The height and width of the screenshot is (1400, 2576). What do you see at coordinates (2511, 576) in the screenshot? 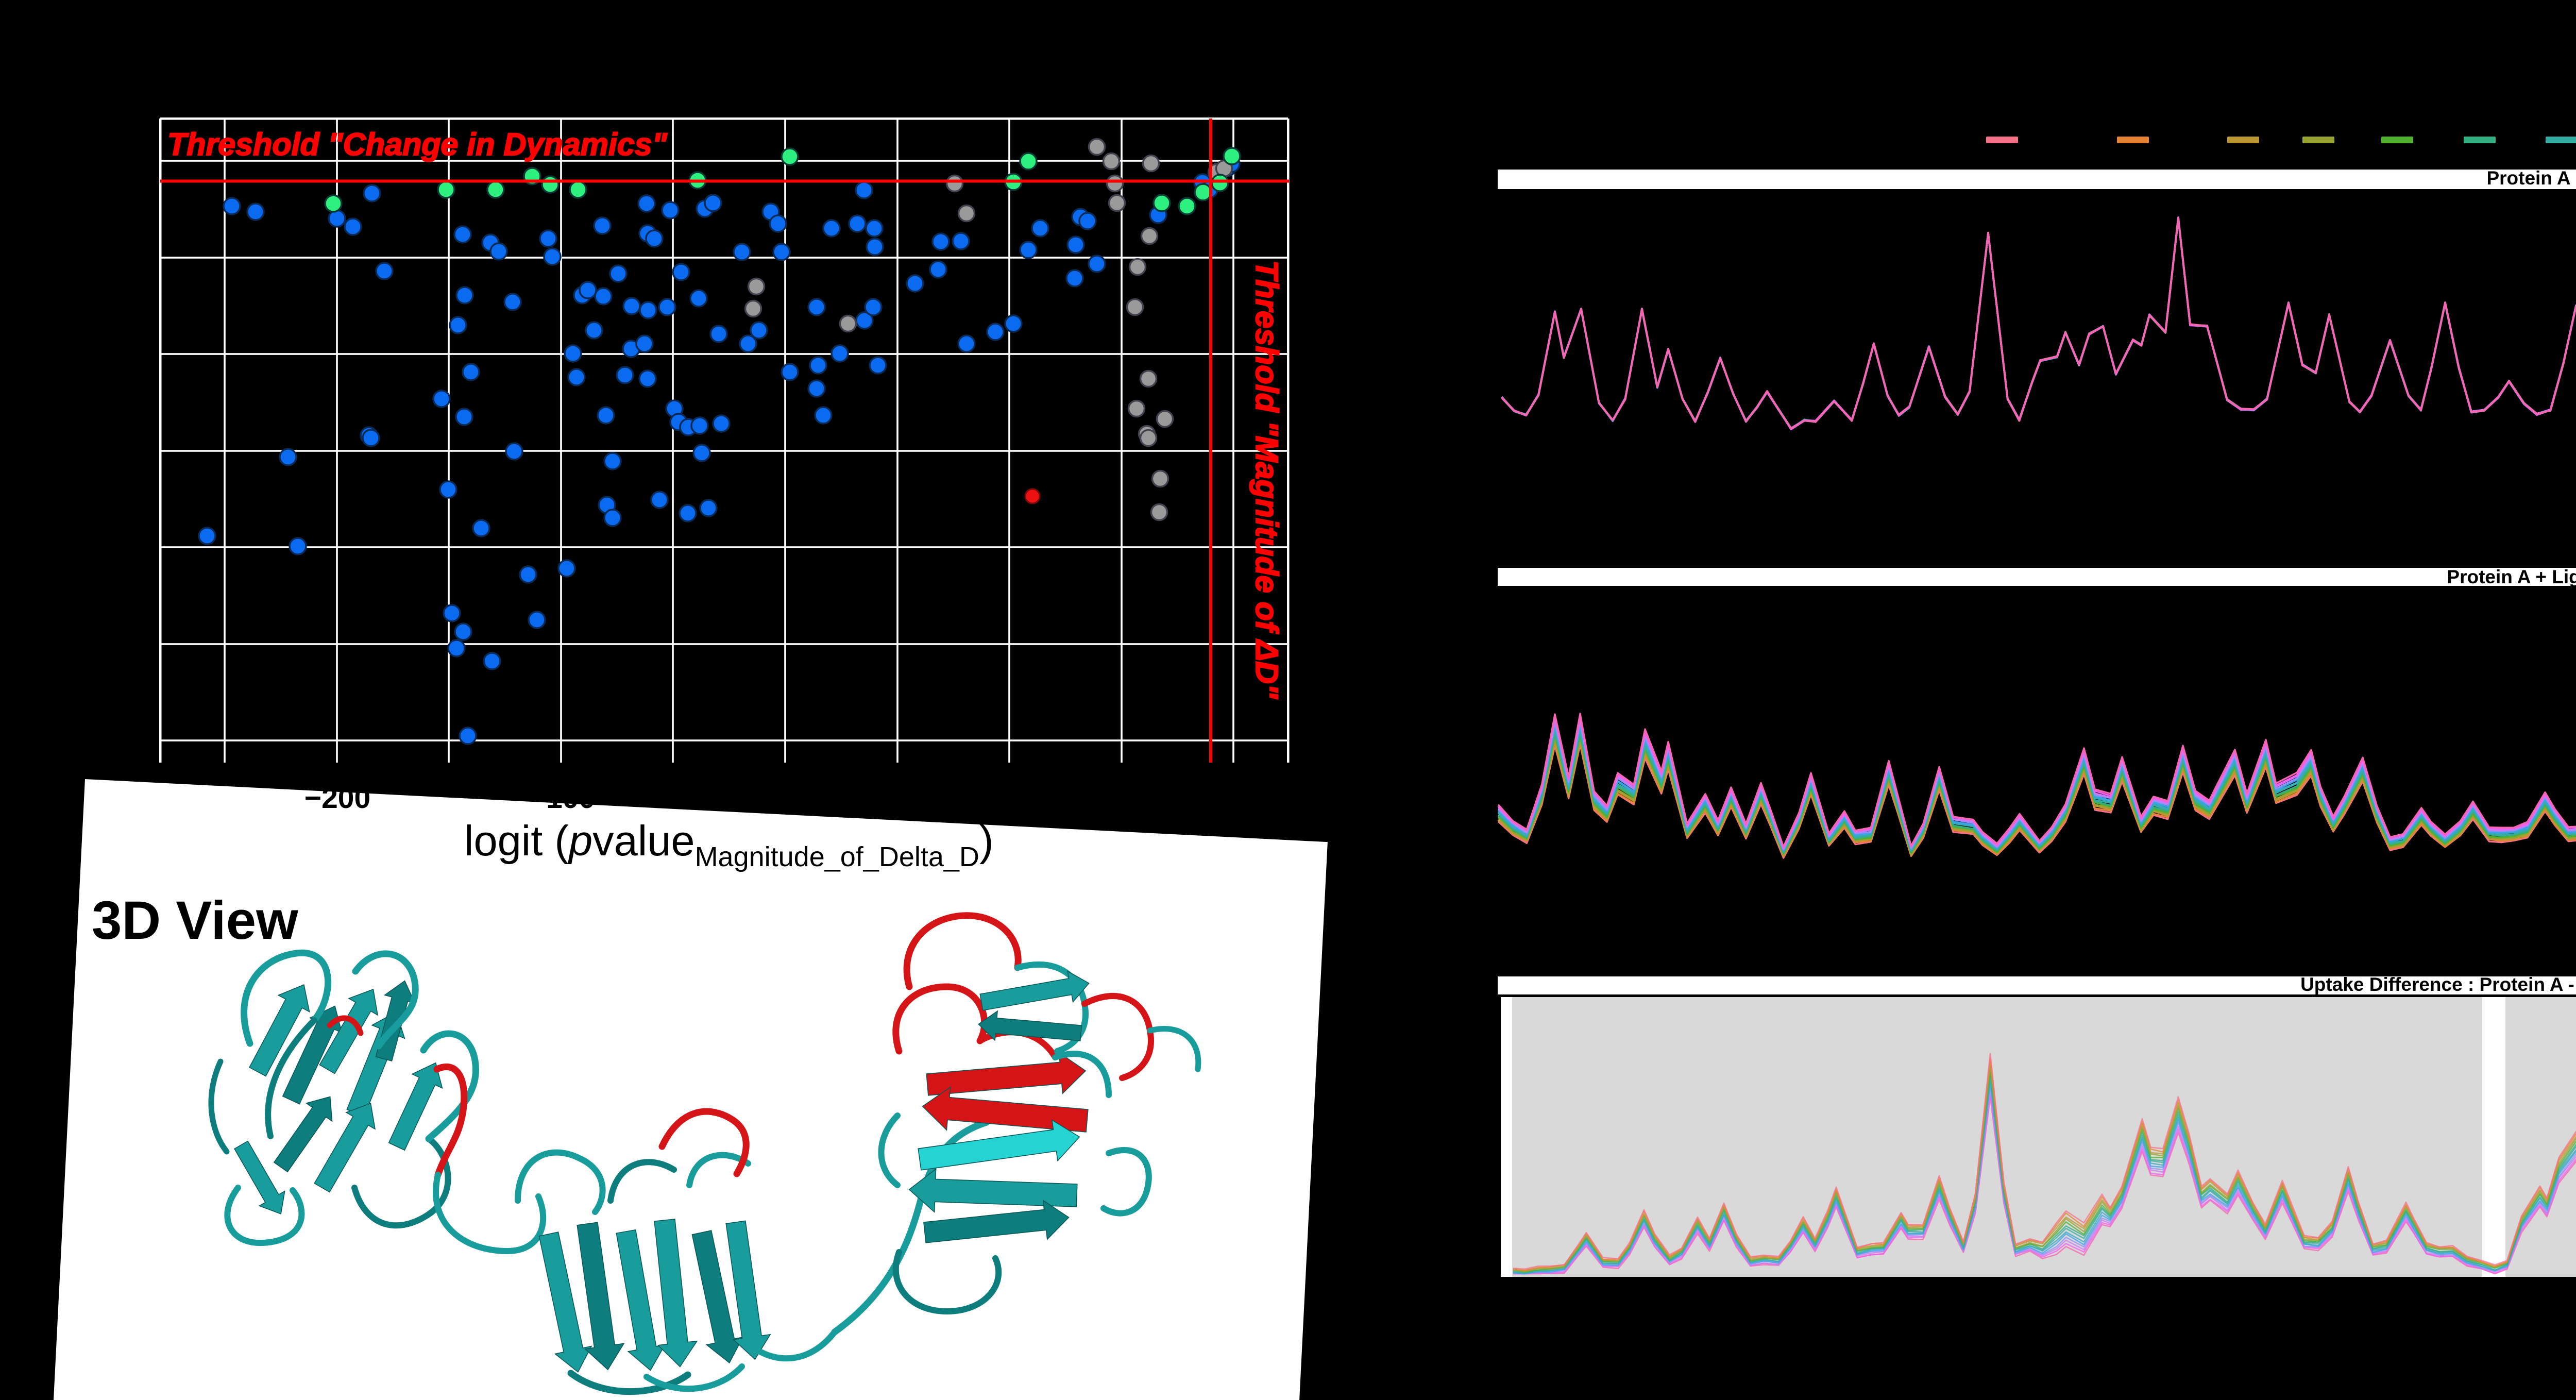
I see `svg-text: Protein A + Ligand` at bounding box center [2511, 576].